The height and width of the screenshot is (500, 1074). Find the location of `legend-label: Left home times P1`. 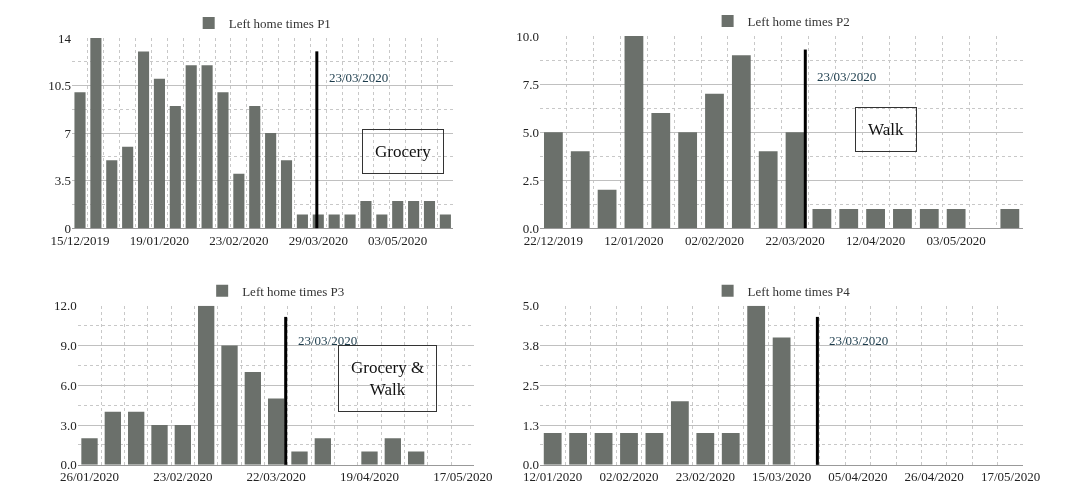

legend-label: Left home times P1 is located at coordinates (279, 24).